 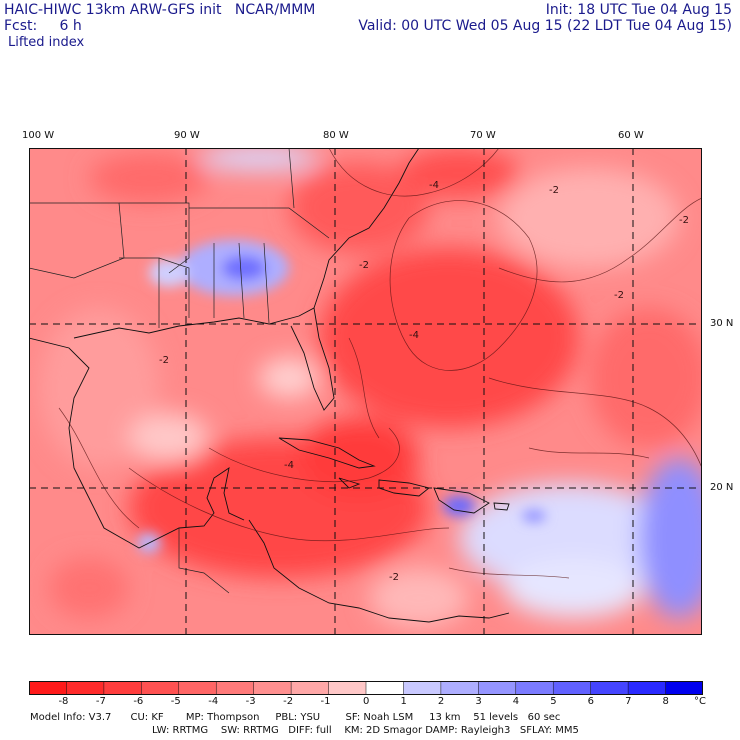 I want to click on lon-label-70w: 70 W, so click(x=483, y=135).